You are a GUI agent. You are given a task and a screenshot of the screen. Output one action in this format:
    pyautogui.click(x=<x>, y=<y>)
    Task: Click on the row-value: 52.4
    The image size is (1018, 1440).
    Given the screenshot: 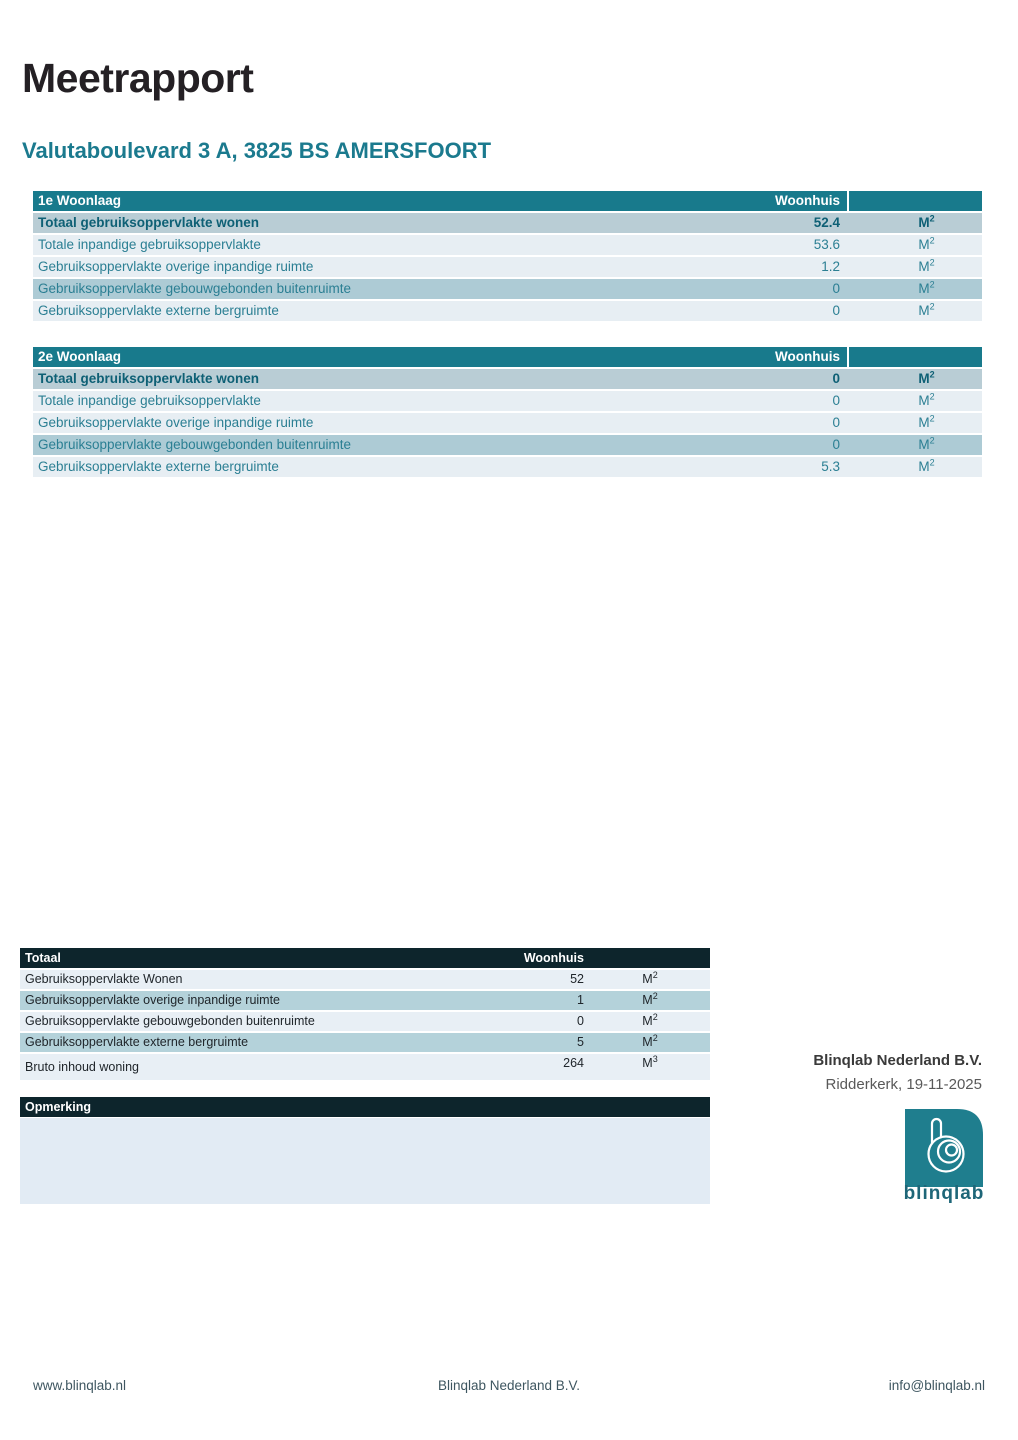 What is the action you would take?
    pyautogui.click(x=826, y=222)
    